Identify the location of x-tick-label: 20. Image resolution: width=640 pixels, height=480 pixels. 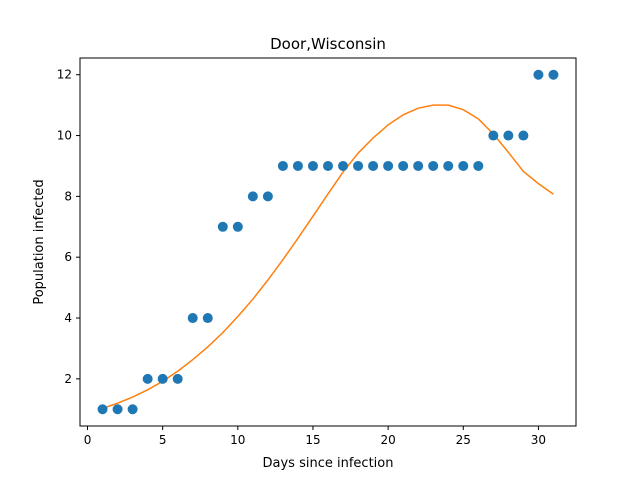
(387, 440).